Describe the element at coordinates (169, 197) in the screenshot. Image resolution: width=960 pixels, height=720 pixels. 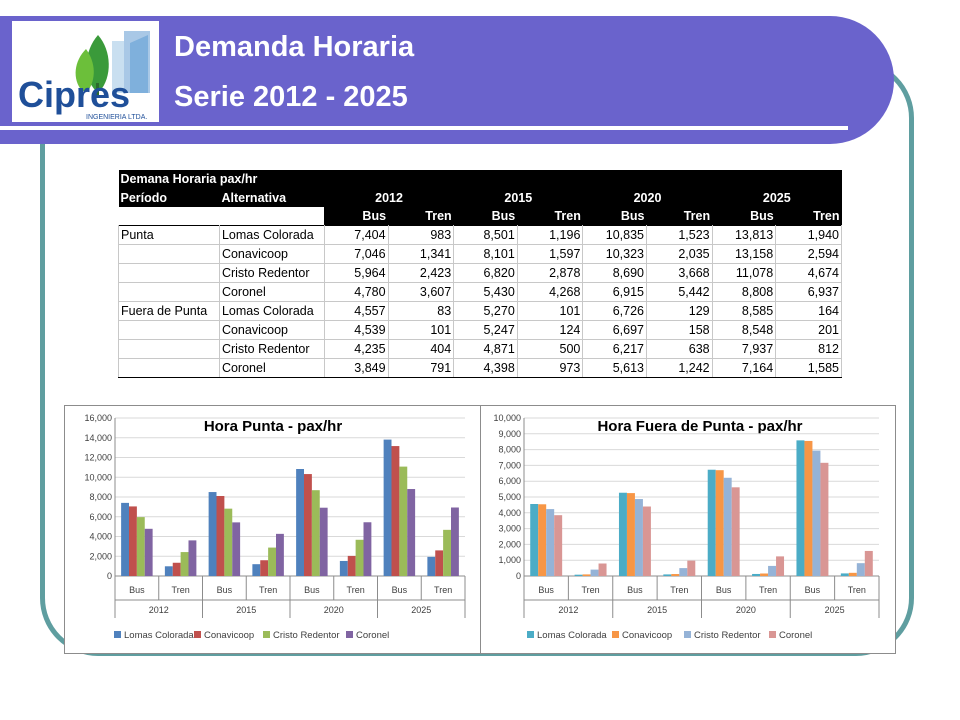
I see `col-periodo: Período` at that location.